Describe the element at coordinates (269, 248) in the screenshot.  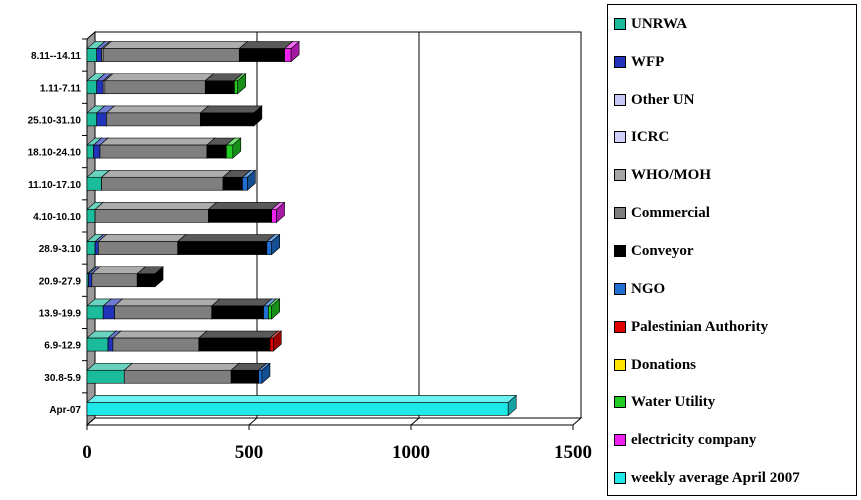
I see `bar-segment-ngo` at that location.